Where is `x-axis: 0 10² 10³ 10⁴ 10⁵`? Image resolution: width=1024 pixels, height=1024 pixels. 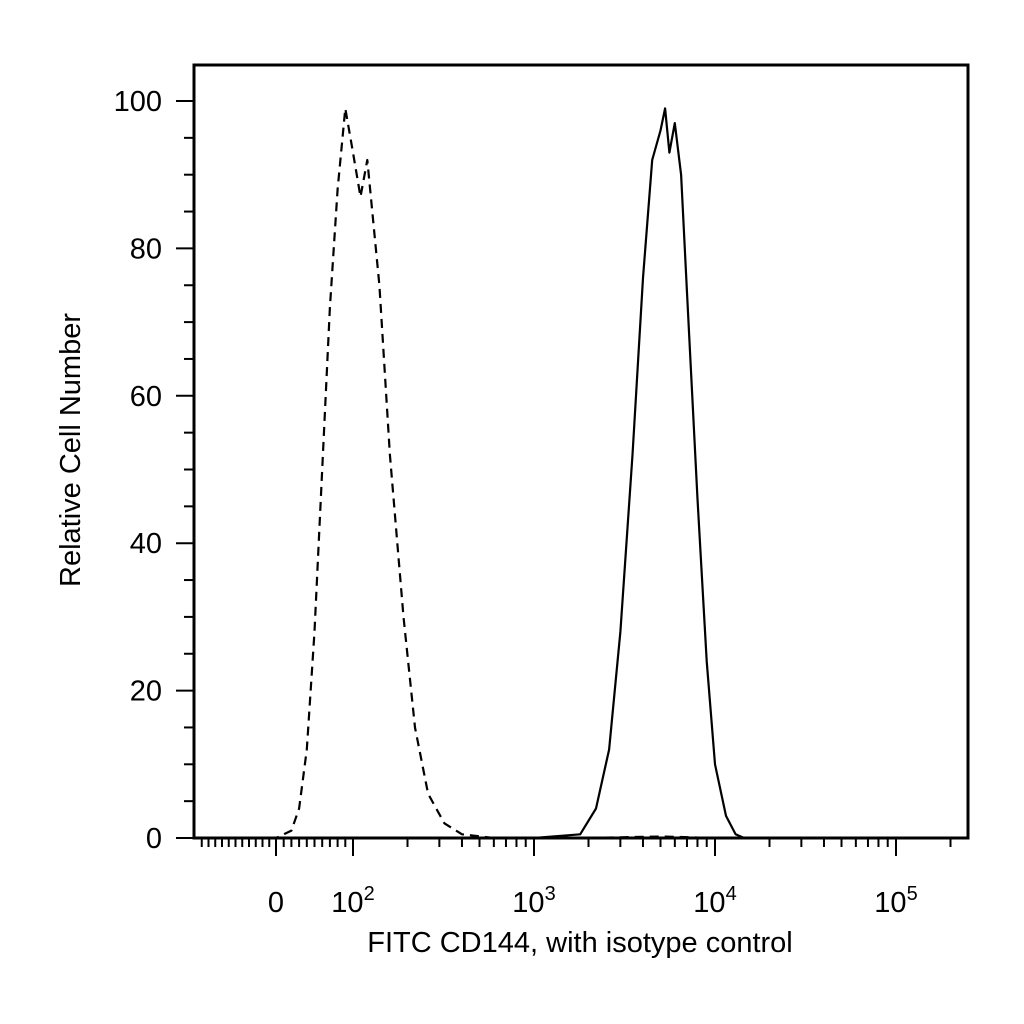 x-axis: 0 10² 10³ 10⁴ 10⁵ is located at coordinates (576, 878).